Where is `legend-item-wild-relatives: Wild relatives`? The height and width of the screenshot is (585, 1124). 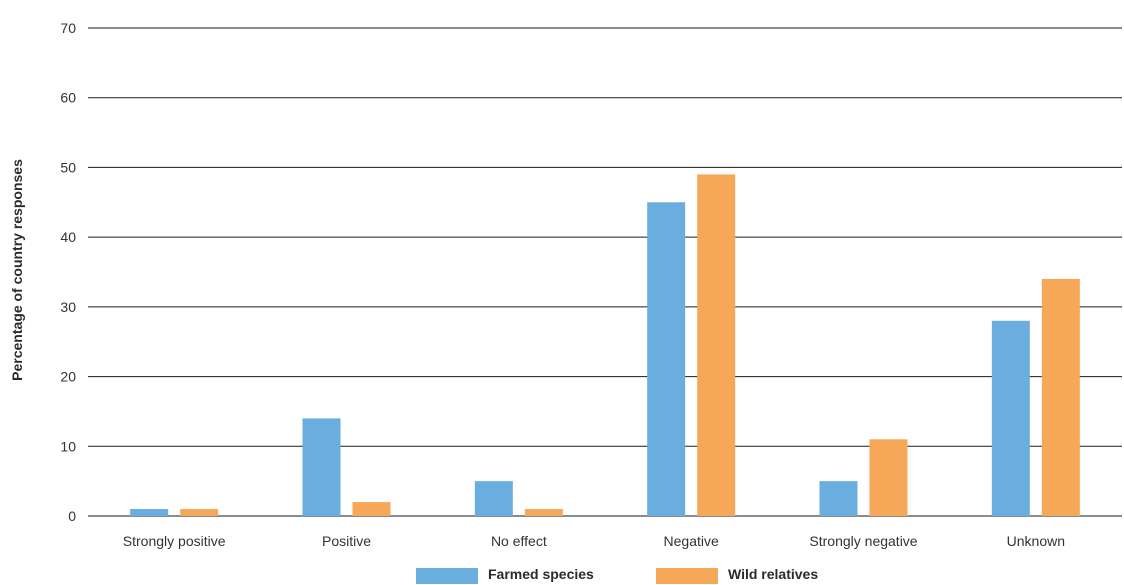 legend-item-wild-relatives: Wild relatives is located at coordinates (737, 575).